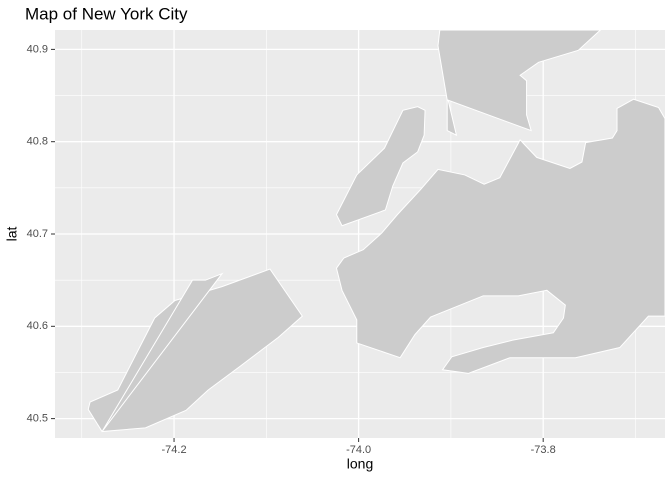 The height and width of the screenshot is (480, 672). Describe the element at coordinates (37, 419) in the screenshot. I see `y-tick-label: 40.5` at that location.